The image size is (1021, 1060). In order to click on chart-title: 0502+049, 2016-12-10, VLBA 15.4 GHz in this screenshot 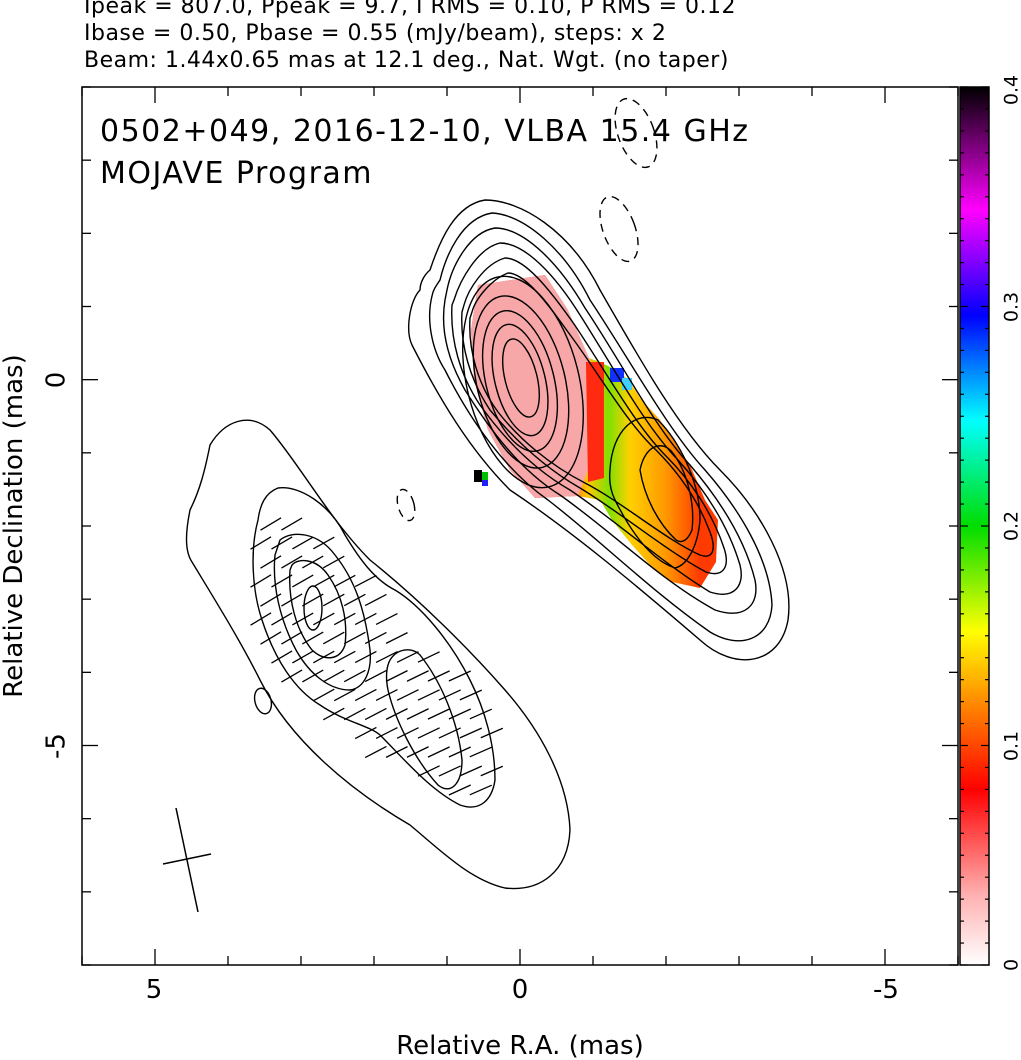, I will do `click(425, 131)`.